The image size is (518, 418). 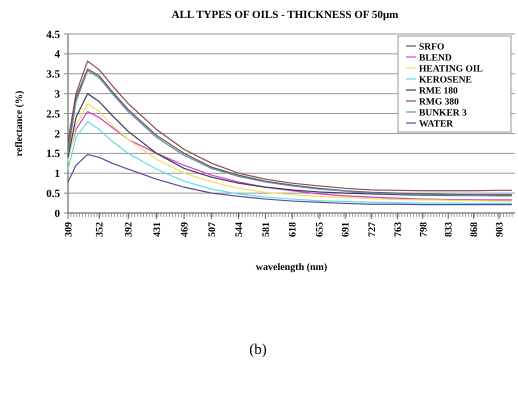 I want to click on y-axis-title: reflectance (%), so click(x=19, y=123).